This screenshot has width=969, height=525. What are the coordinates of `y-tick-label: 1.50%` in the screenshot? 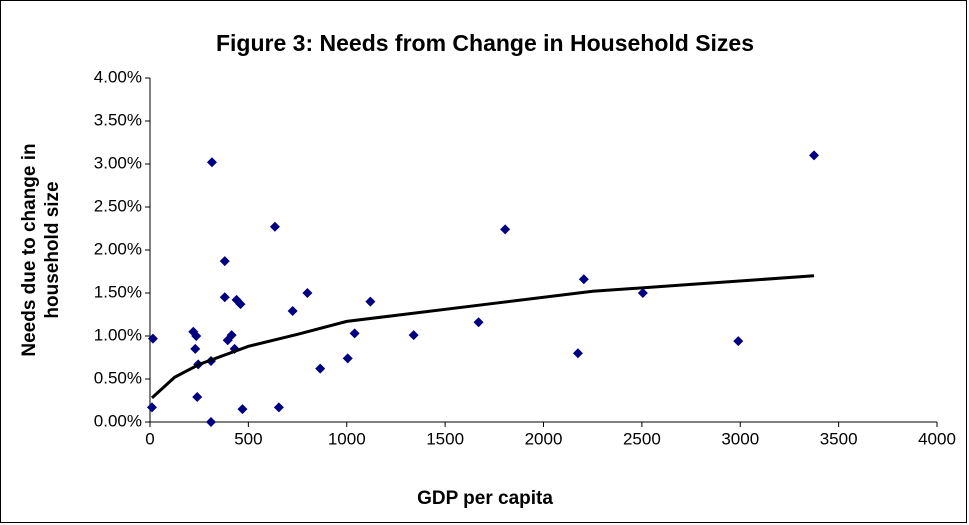 It's located at (118, 291).